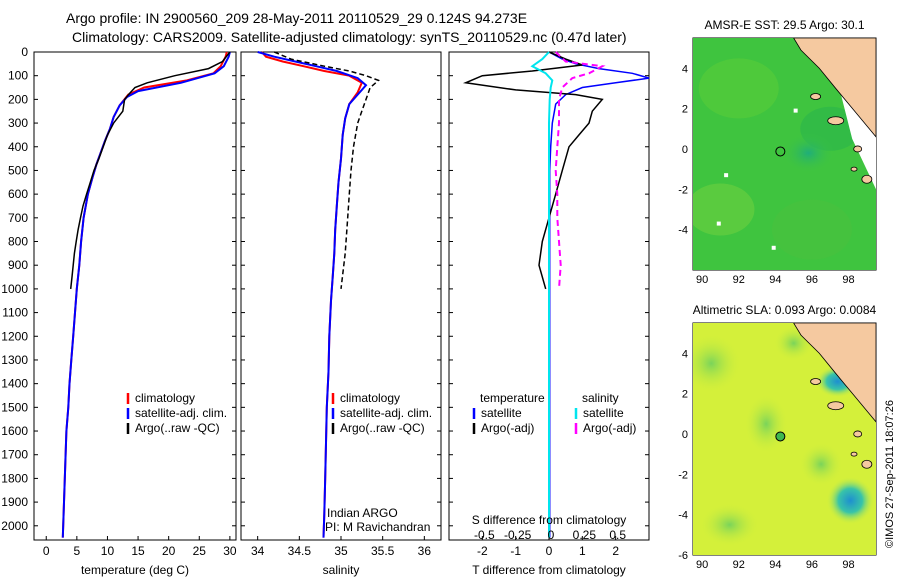 This screenshot has height=580, width=900. I want to click on x-tick-label: 35, so click(341, 551).